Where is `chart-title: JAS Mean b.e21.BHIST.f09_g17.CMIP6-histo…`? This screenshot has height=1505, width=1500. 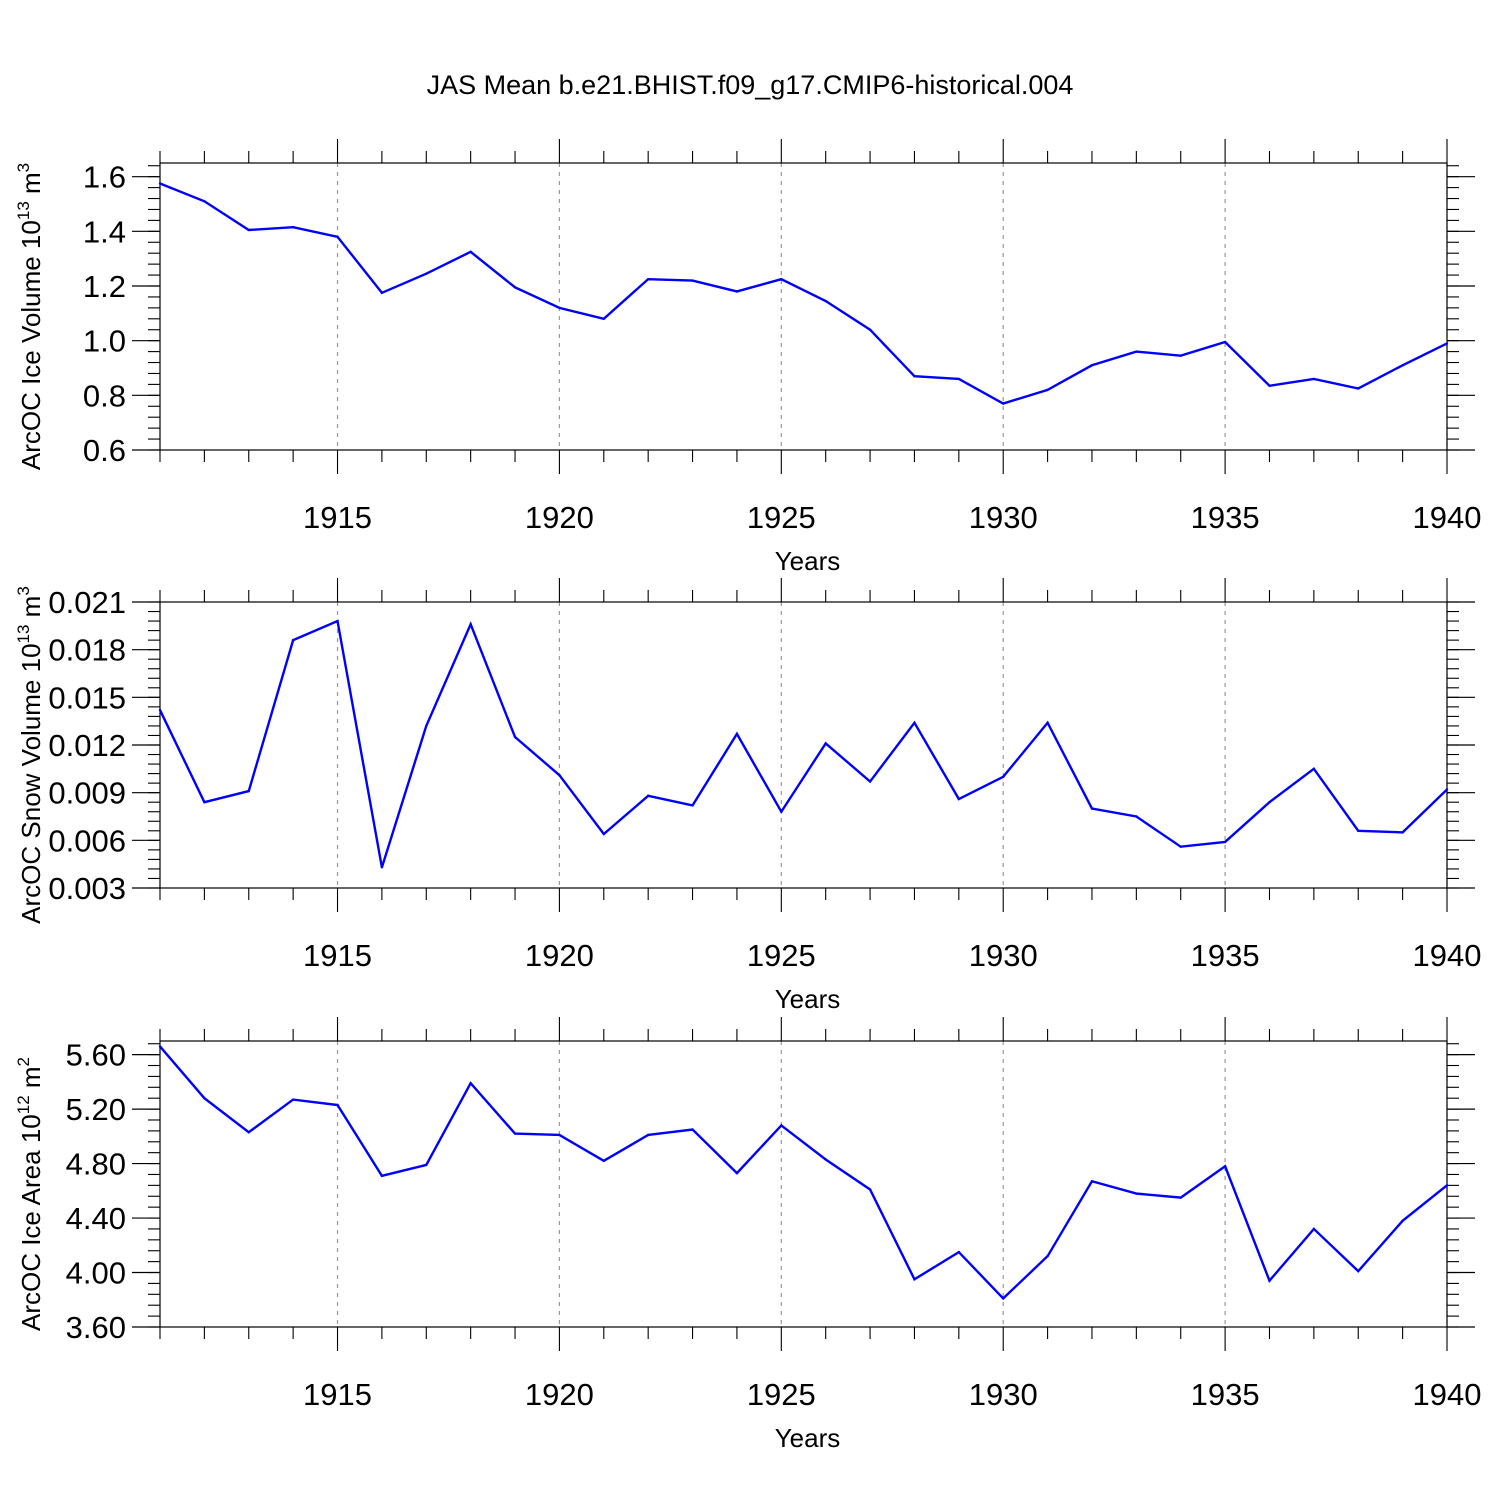 chart-title: JAS Mean b.e21.BHIST.f09_g17.CMIP6-histo… is located at coordinates (750, 85).